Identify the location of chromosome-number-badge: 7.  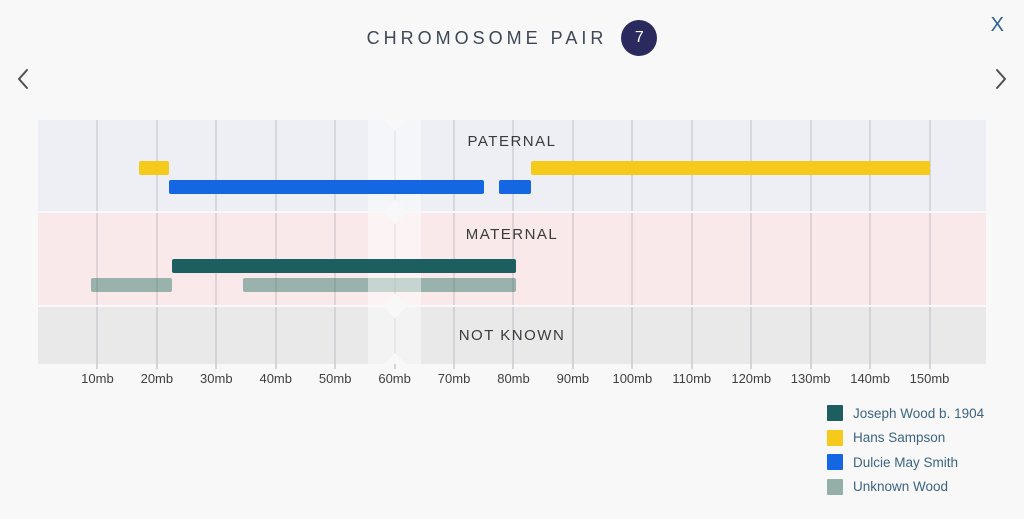
(639, 38).